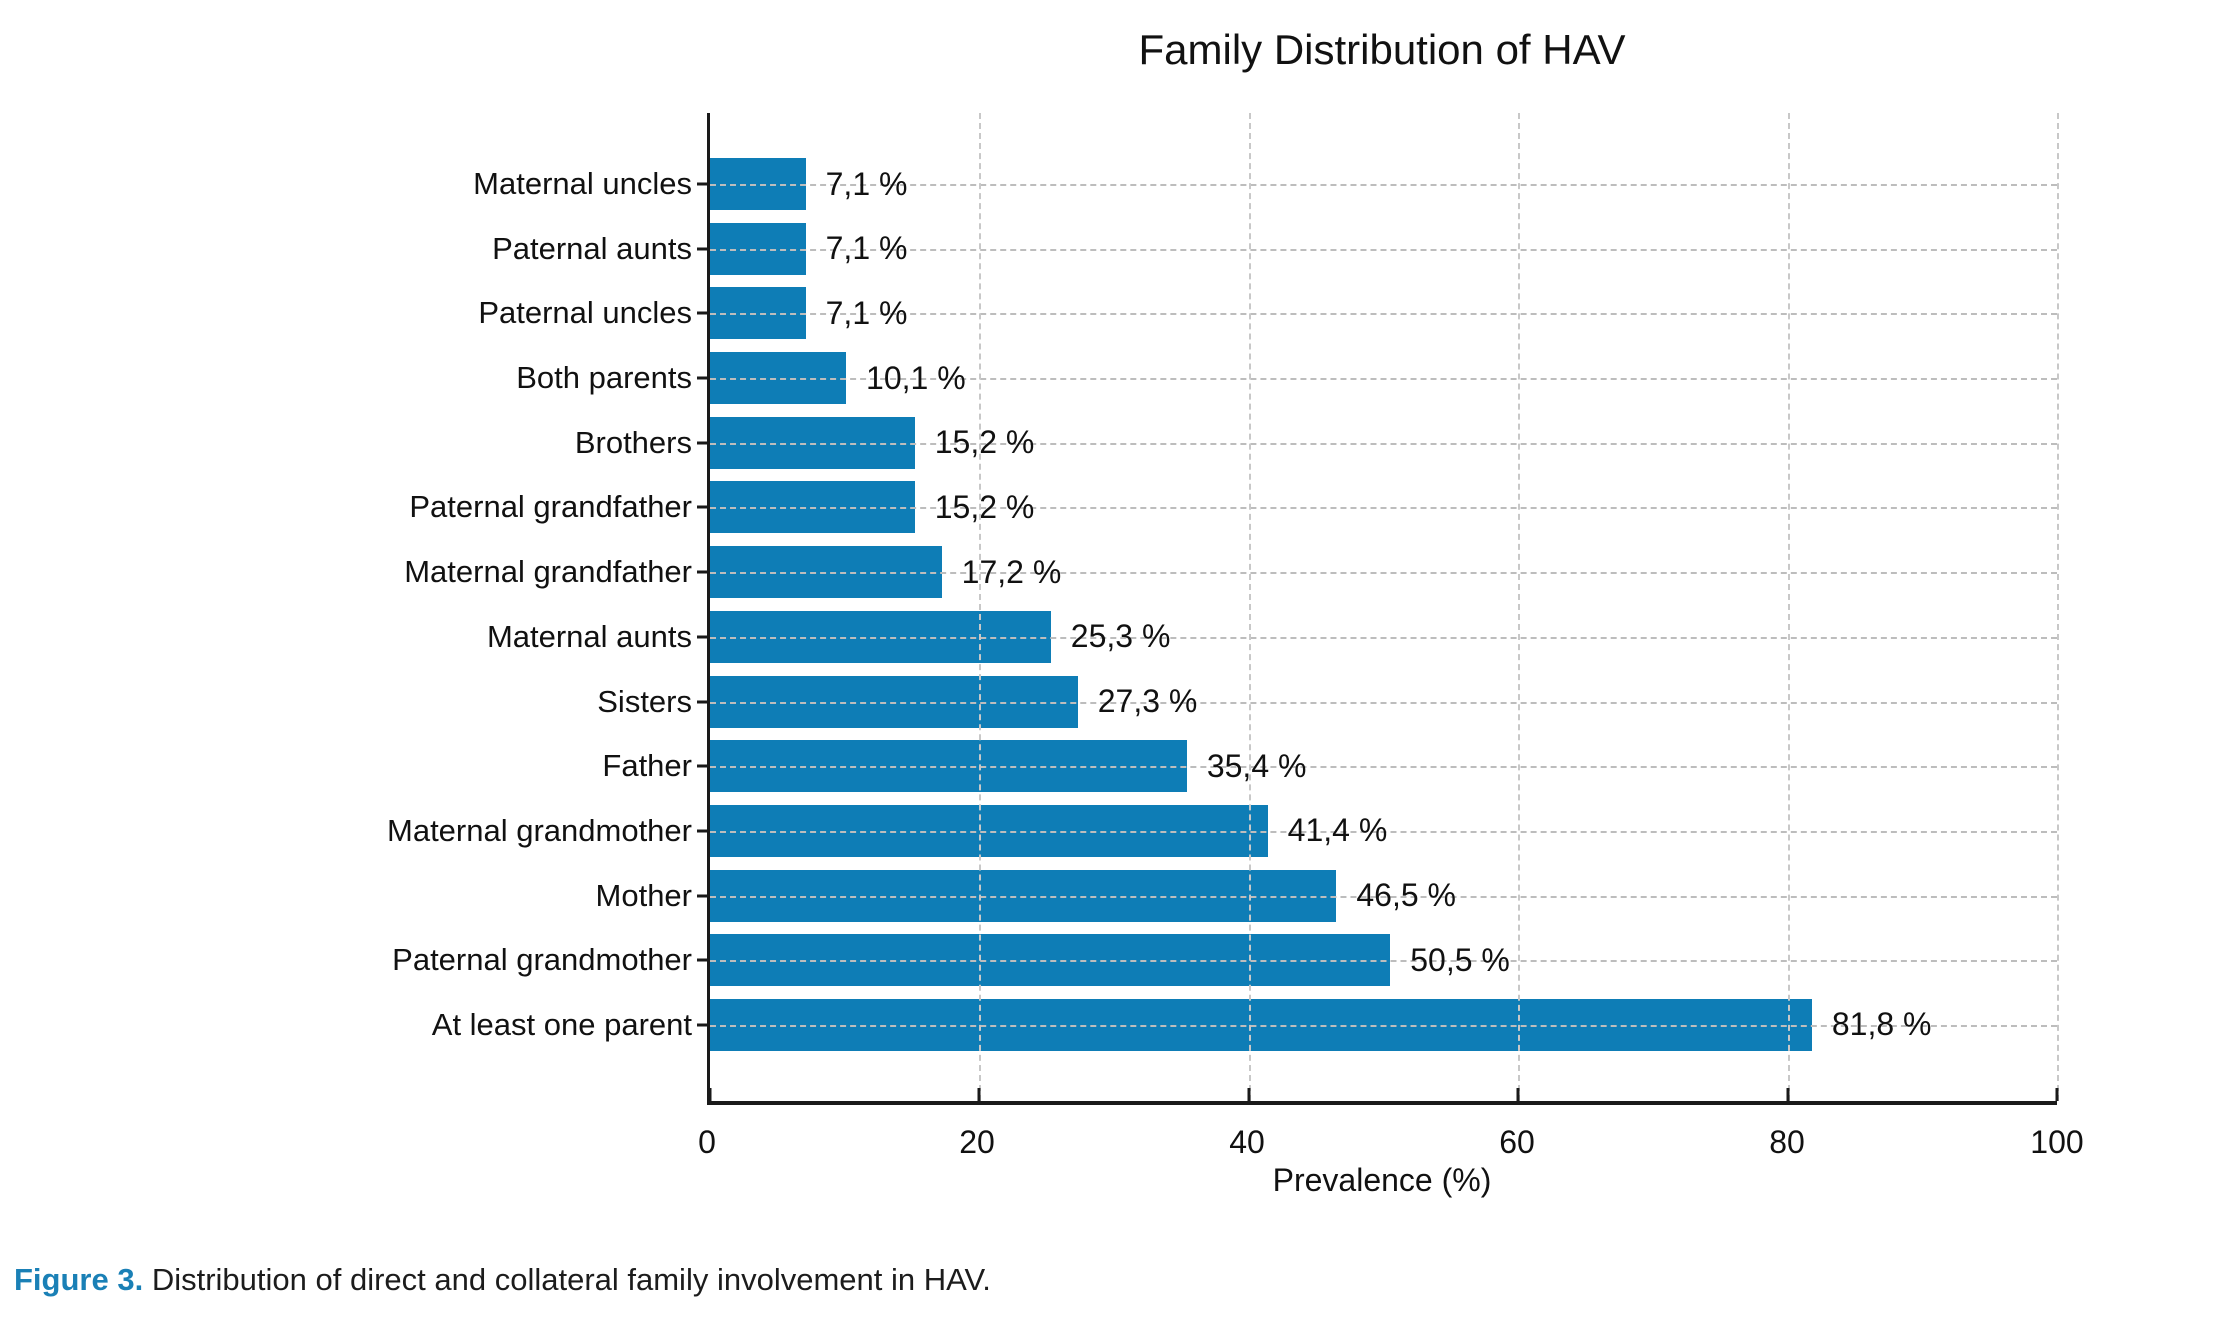 The image size is (2234, 1332). Describe the element at coordinates (539, 830) in the screenshot. I see `category-label: Maternal grandmother` at that location.